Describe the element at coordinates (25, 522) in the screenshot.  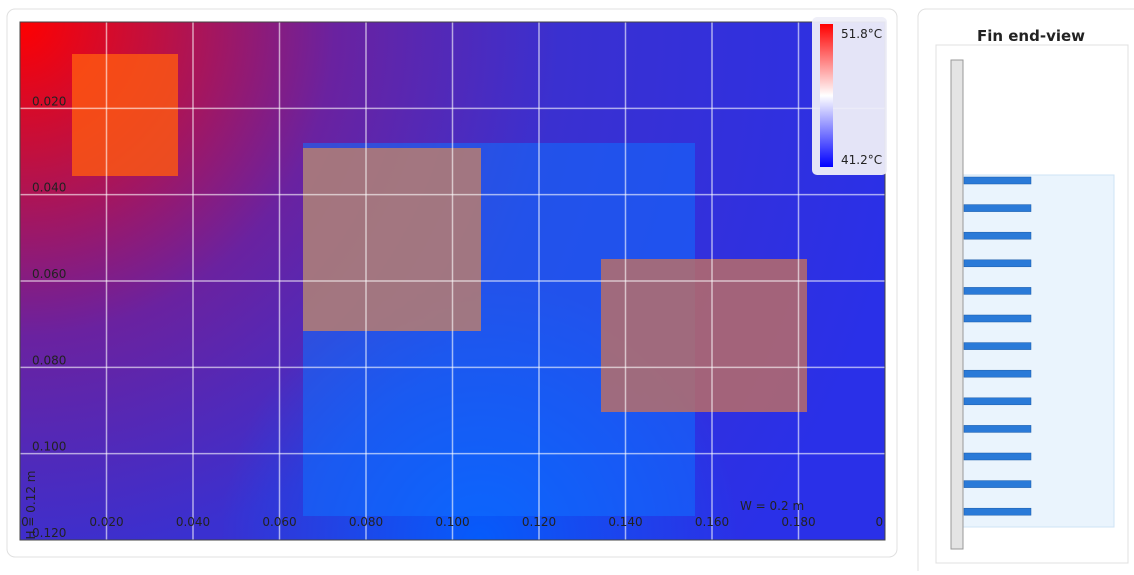
I see `x-tick-label: 0` at that location.